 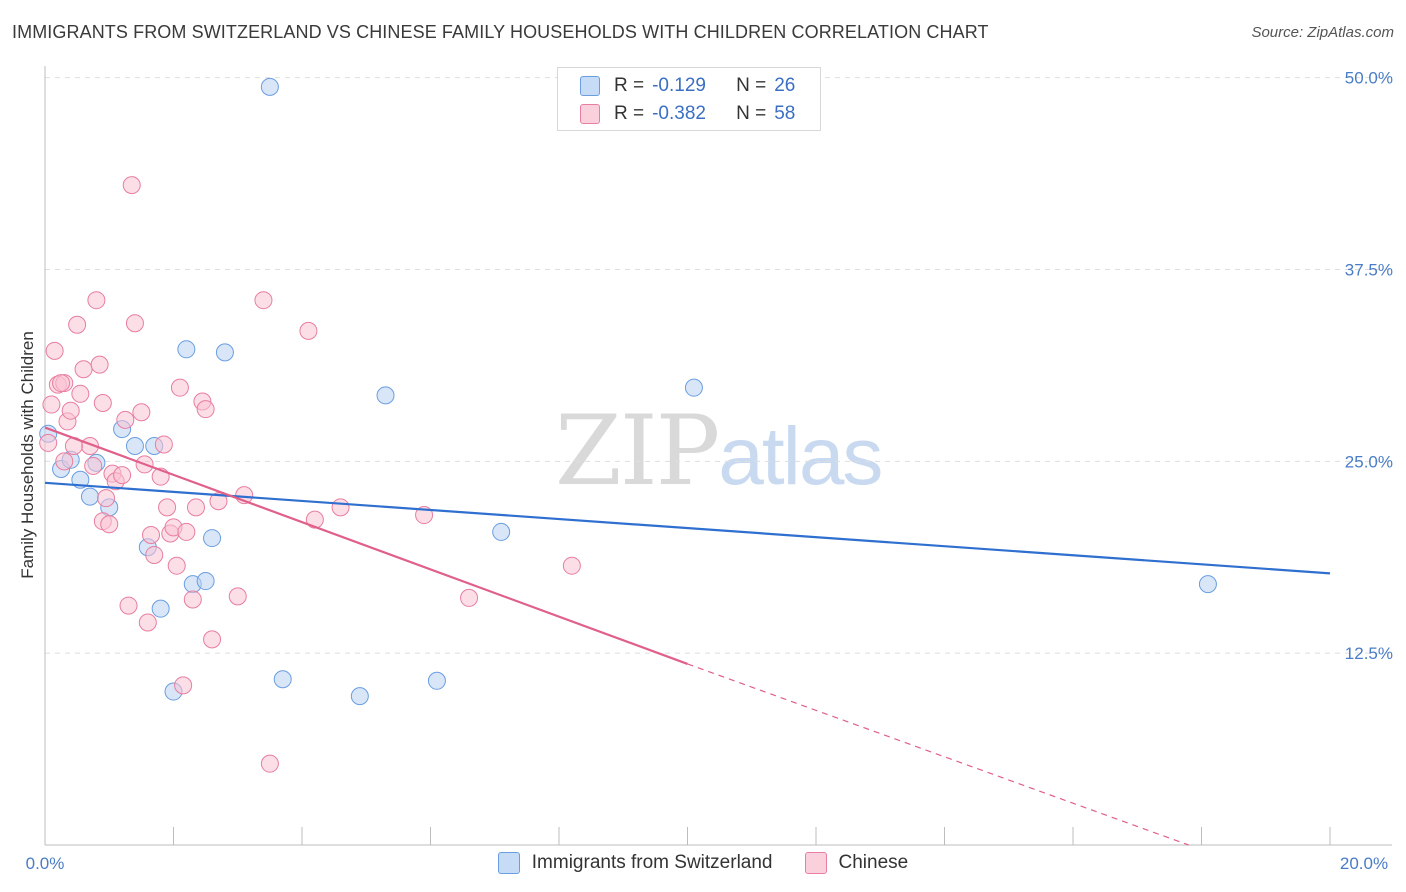 I want to click on stats-legend-row-chinese: R = -0.382 N = 58, so click(x=687, y=114).